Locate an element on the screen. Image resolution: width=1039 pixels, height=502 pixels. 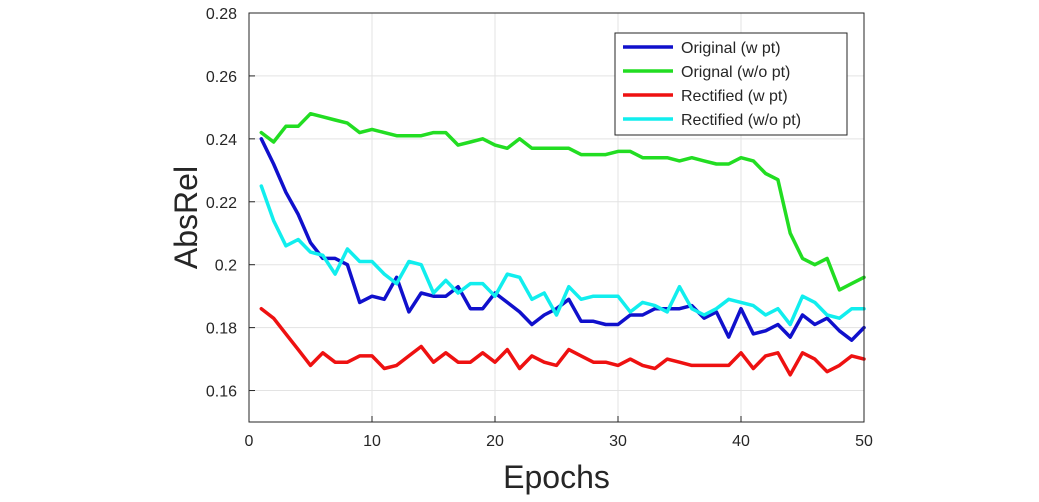
legend-label: Rectified (w/o pt) is located at coordinates (741, 120).